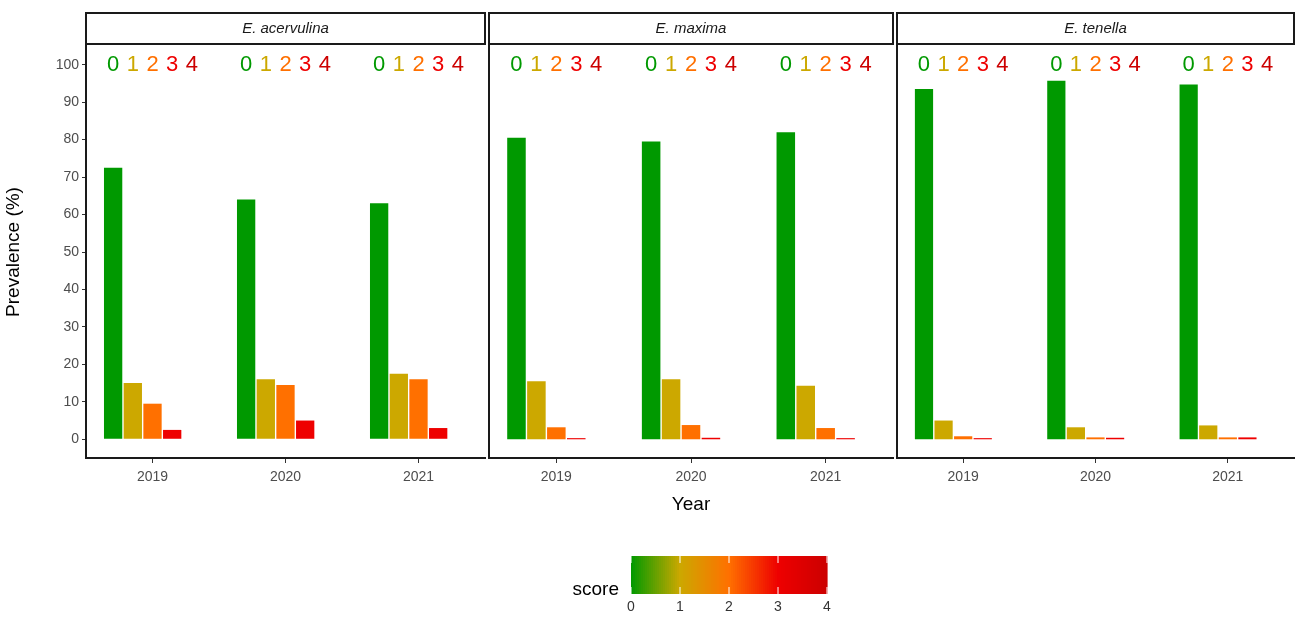 This screenshot has width=1296, height=627. What do you see at coordinates (75, 438) in the screenshot?
I see `y-tick-label: 0` at bounding box center [75, 438].